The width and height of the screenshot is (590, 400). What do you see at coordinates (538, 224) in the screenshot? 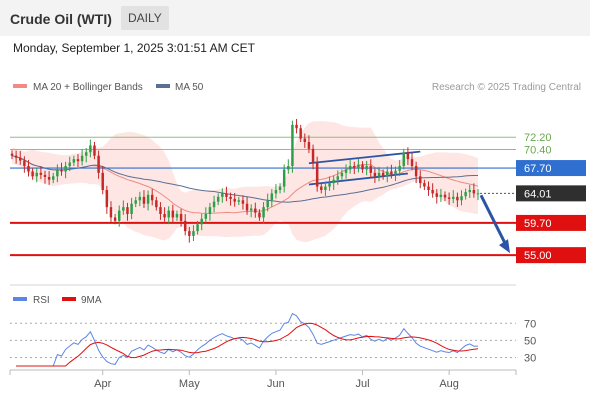
I see `support-label-4: 59.70` at bounding box center [538, 224].